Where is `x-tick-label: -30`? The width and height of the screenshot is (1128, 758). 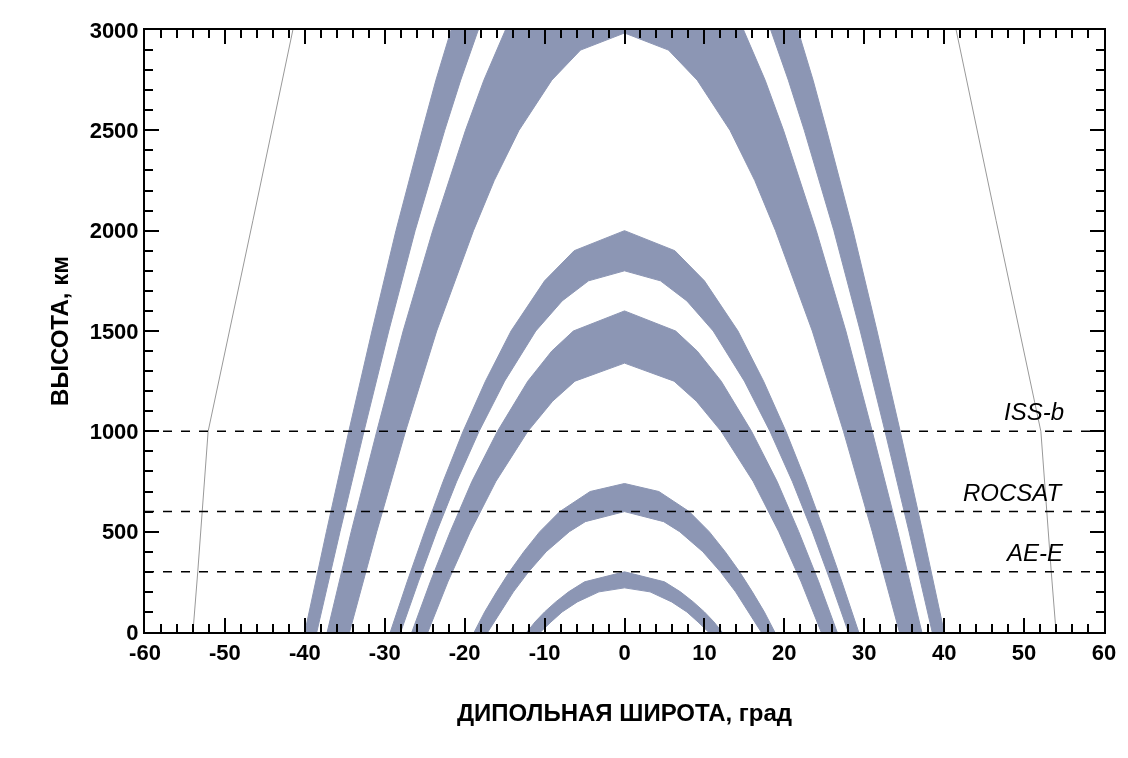
x-tick-label: -30 is located at coordinates (384, 653).